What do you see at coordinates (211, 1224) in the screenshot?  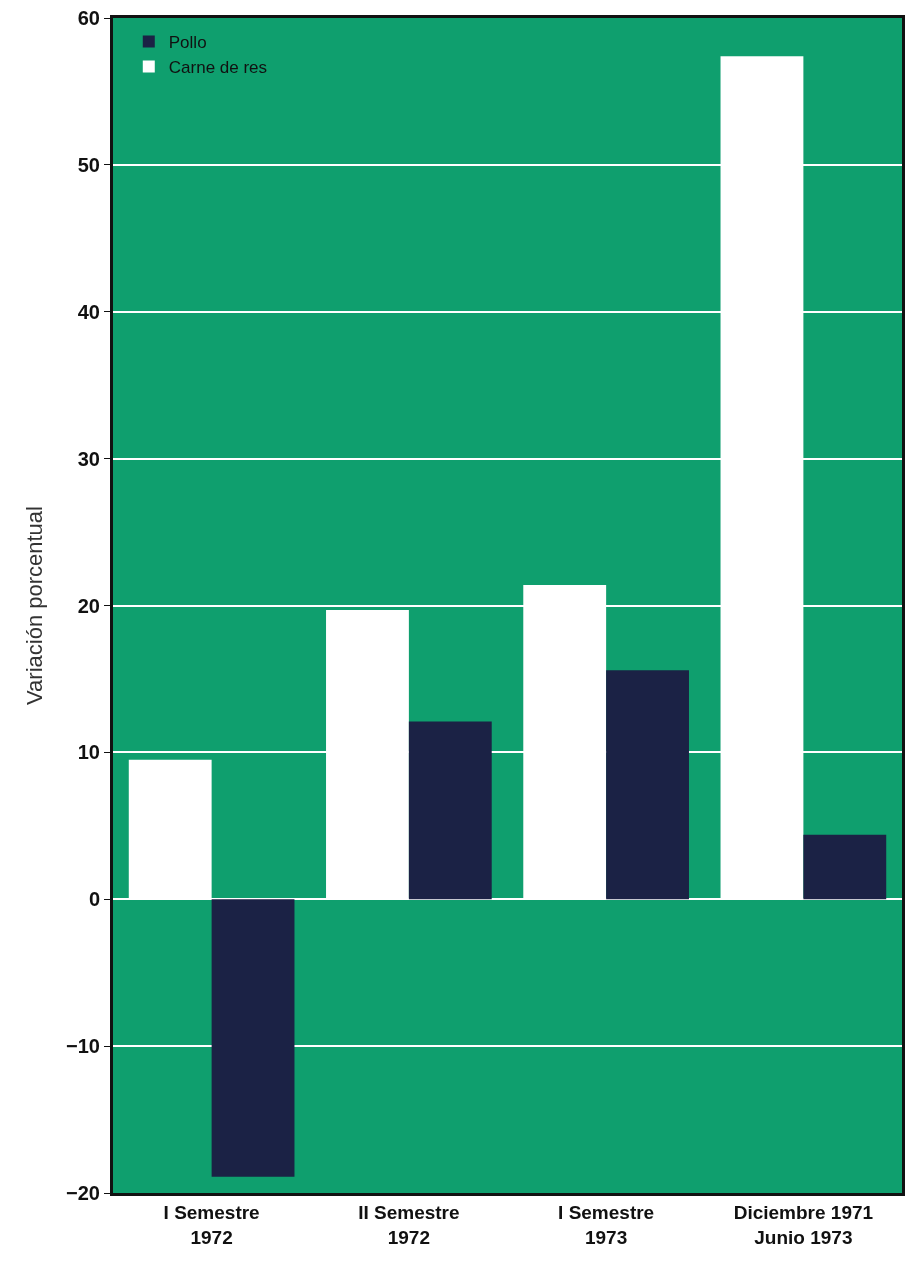 I see `x-tick-label: I Semestre 1972` at bounding box center [211, 1224].